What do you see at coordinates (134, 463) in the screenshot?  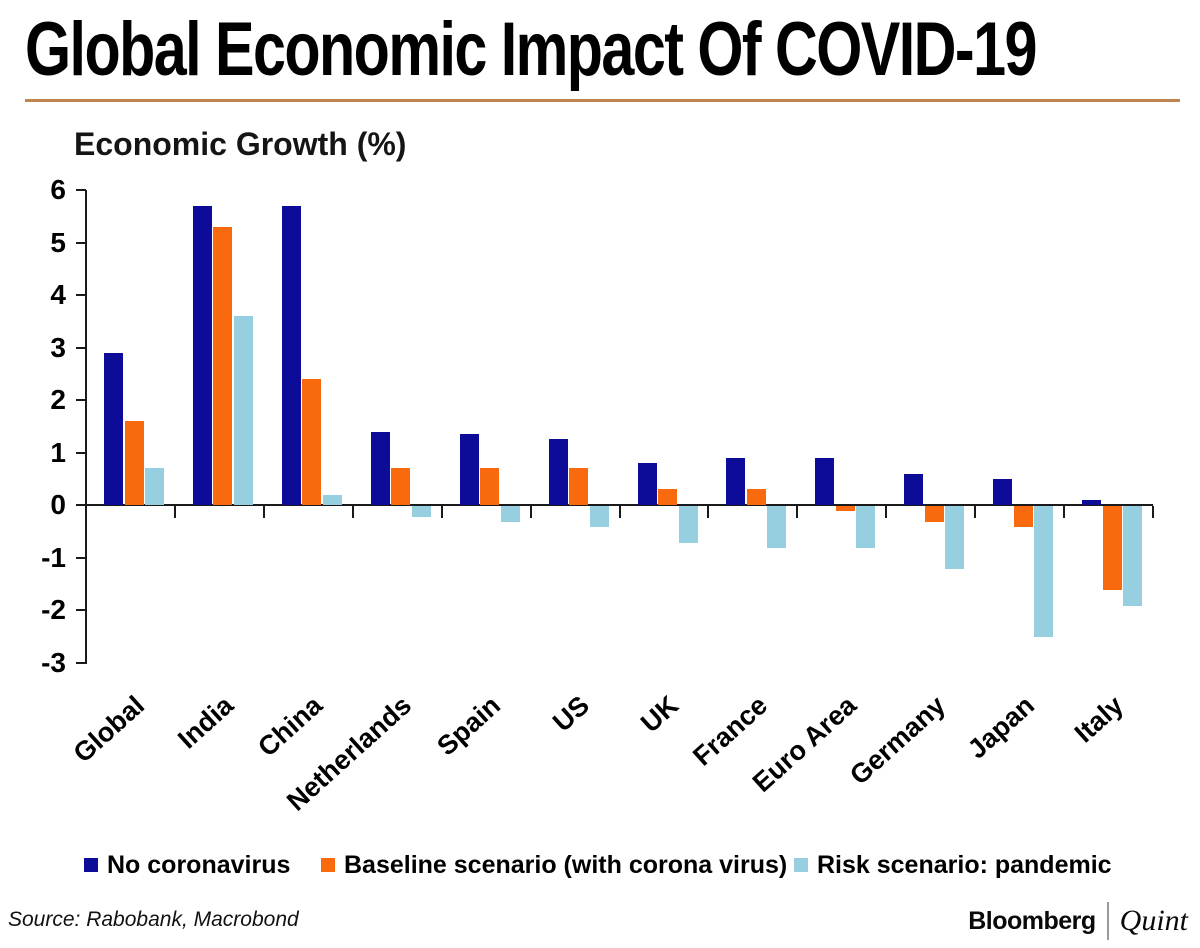 I see `bar-baseline-scenario-with-corona-virus-global` at bounding box center [134, 463].